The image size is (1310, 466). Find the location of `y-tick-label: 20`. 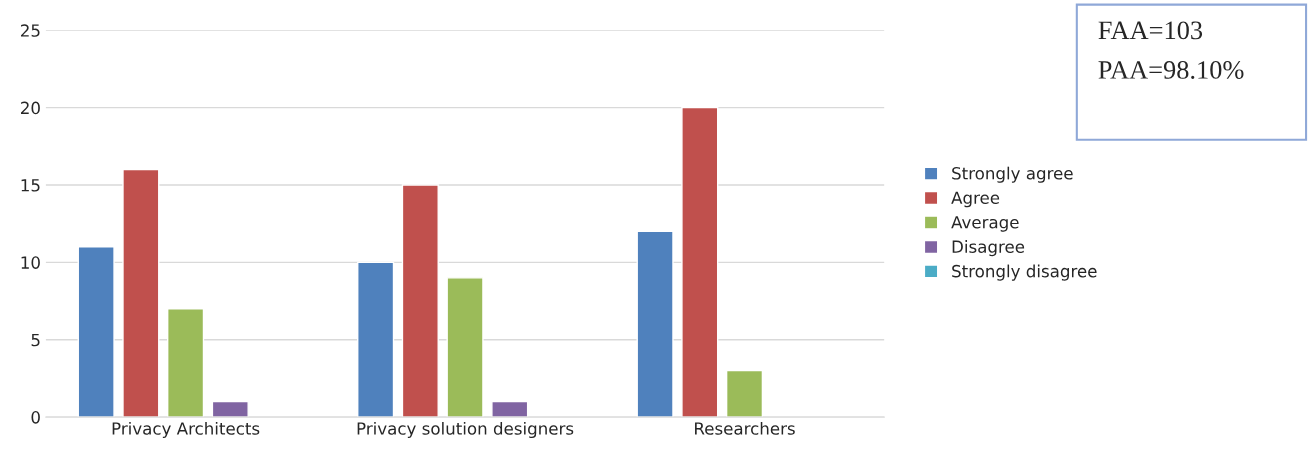

y-tick-label: 20 is located at coordinates (30, 108).